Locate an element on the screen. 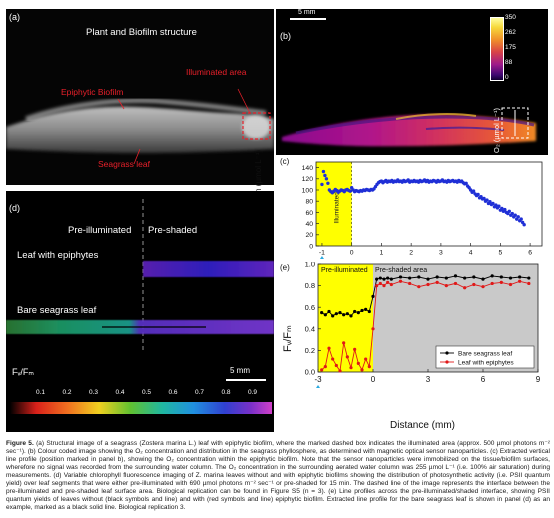 This screenshot has height=518, width=554. x-tick-label: 9 is located at coordinates (538, 379).